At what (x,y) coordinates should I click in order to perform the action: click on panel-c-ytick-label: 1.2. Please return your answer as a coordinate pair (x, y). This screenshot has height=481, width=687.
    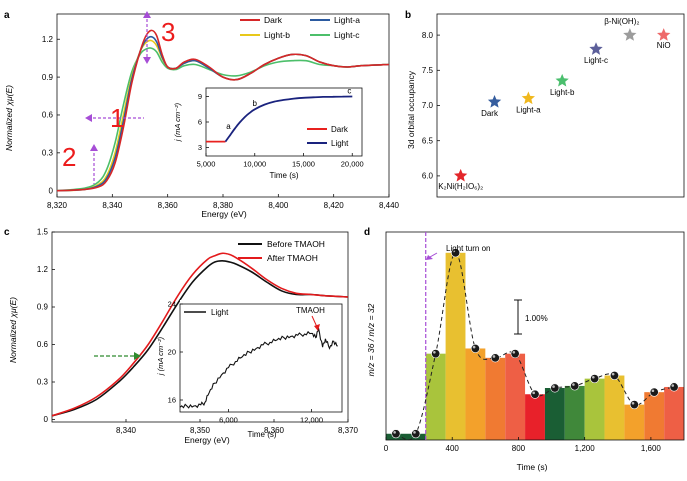
    Looking at the image, I should click on (43, 269).